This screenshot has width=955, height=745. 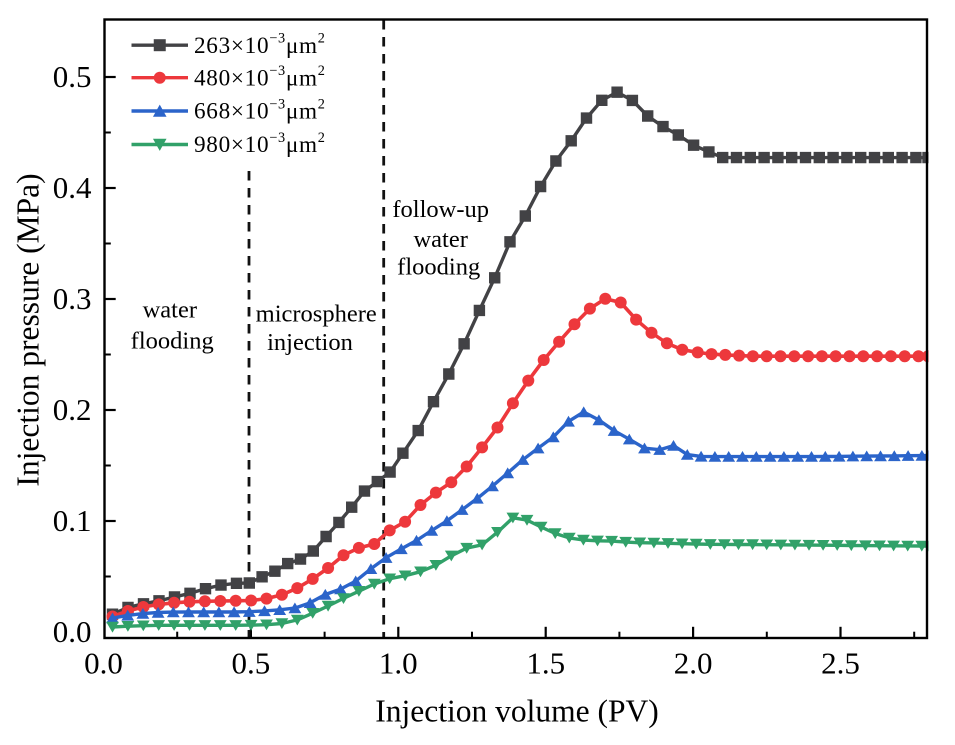 What do you see at coordinates (72, 187) in the screenshot?
I see `svg-text: 0.4` at bounding box center [72, 187].